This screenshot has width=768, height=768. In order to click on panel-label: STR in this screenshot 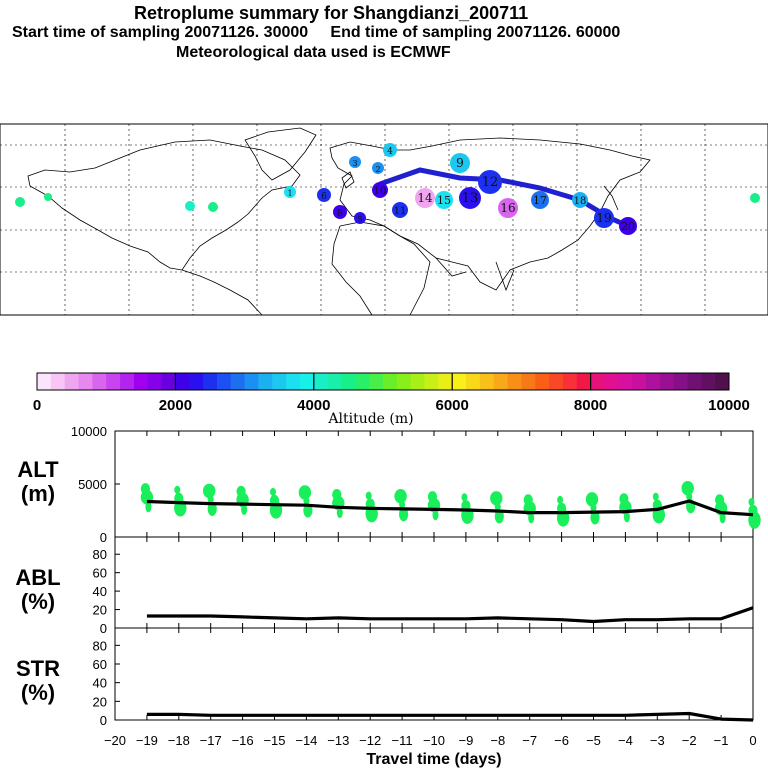, I will do `click(38, 668)`.